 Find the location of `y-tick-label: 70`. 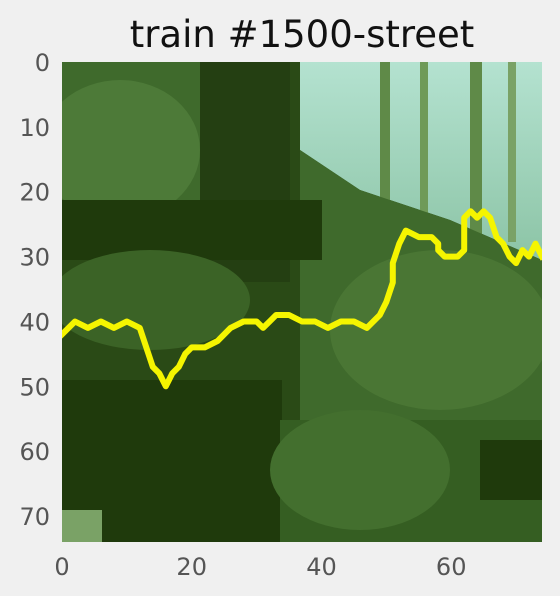

y-tick-label: 70 is located at coordinates (34, 517).